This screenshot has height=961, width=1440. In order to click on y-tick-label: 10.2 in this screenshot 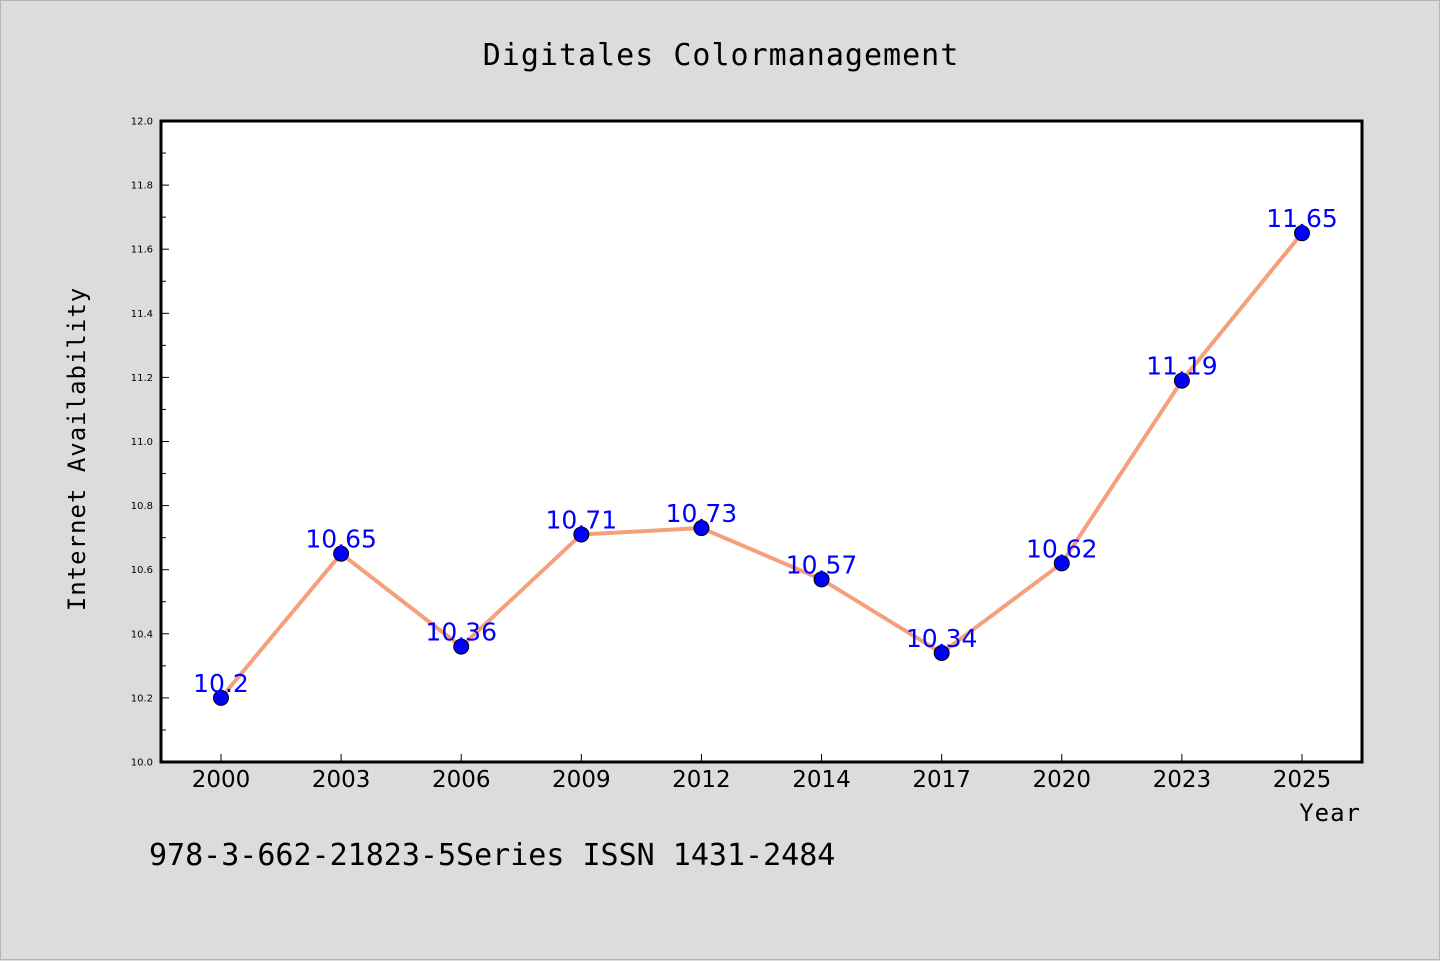, I will do `click(142, 698)`.